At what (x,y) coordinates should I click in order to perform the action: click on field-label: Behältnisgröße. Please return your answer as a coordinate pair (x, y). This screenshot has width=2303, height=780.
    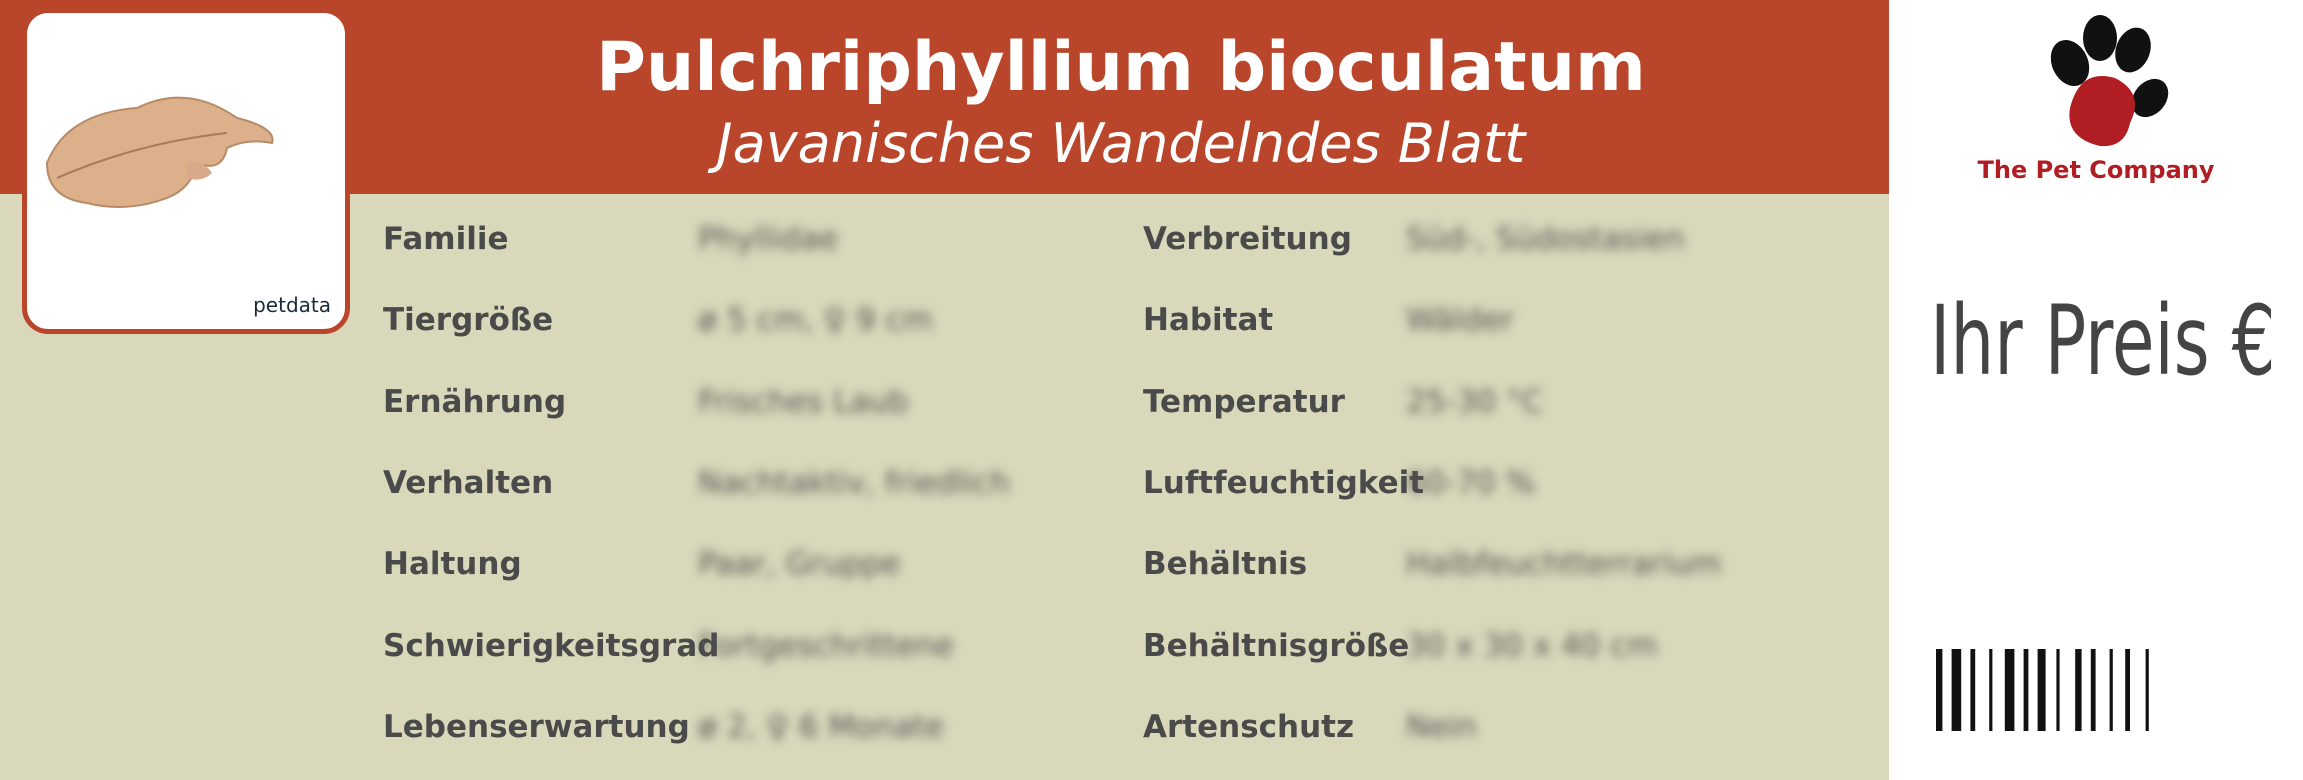
    Looking at the image, I should click on (1276, 645).